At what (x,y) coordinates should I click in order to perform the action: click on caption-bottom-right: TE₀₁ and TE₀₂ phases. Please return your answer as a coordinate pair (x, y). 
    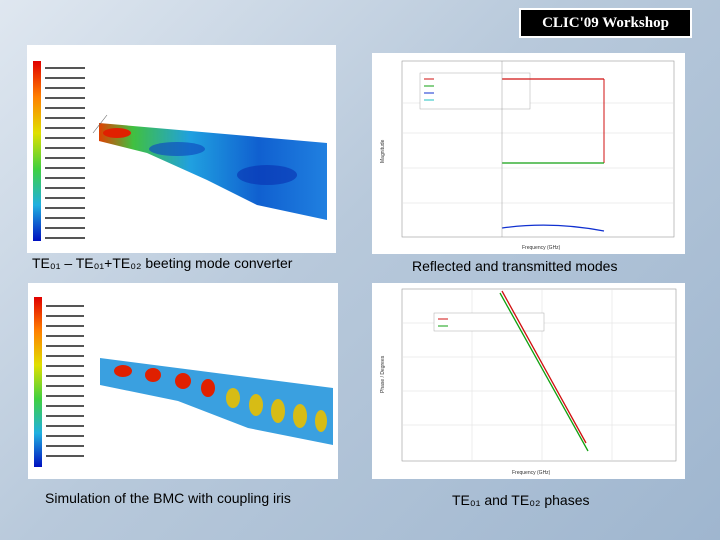
    Looking at the image, I should click on (521, 500).